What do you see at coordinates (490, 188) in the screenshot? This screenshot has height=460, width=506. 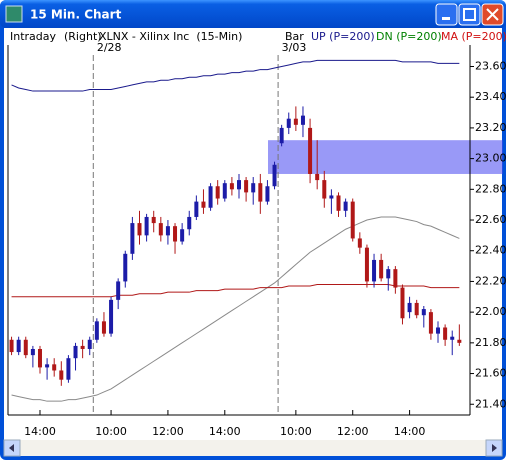 I see `y-tick-label: 22.80` at bounding box center [490, 188].